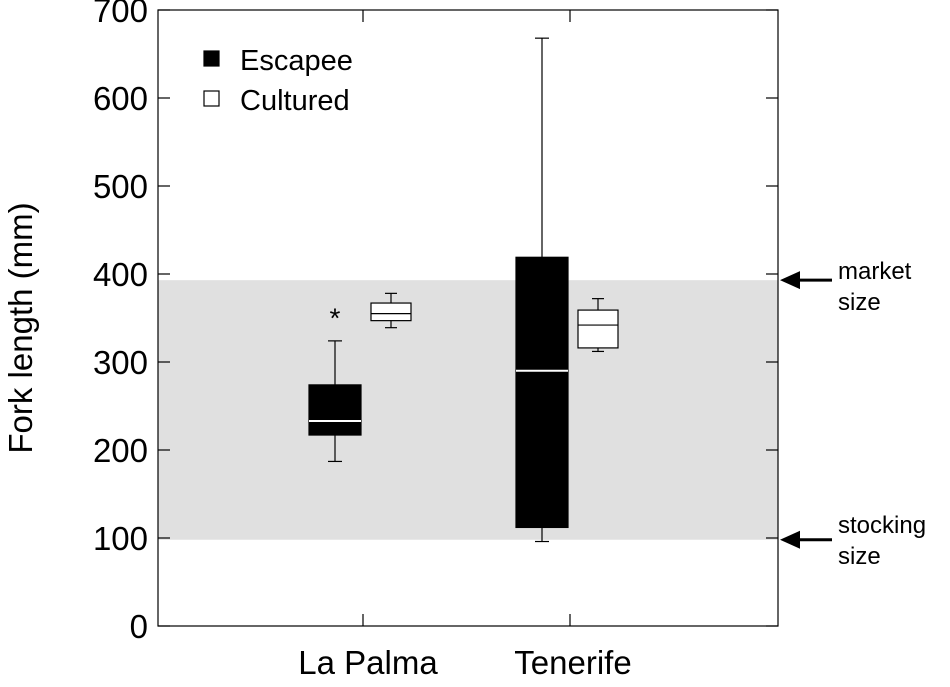 This screenshot has height=687, width=950. Describe the element at coordinates (120, 274) in the screenshot. I see `y-tick-label: 400` at that location.